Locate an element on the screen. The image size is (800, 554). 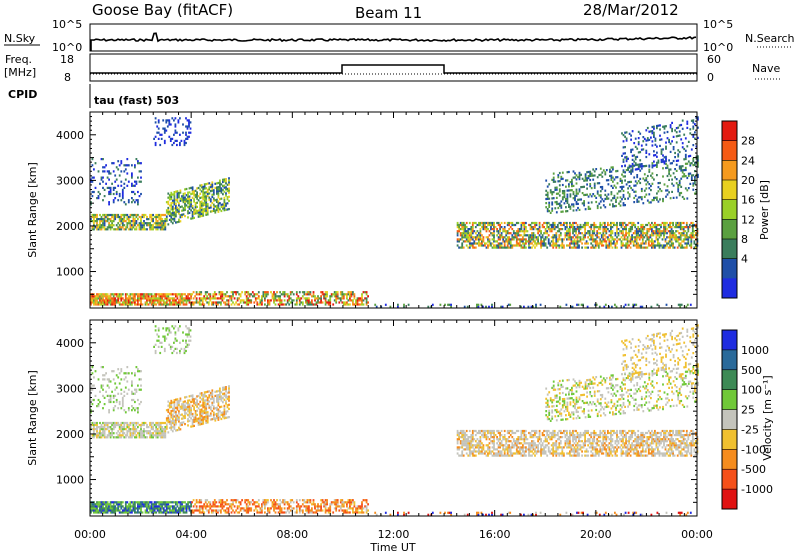
power-colorbar-label: Power [dB] is located at coordinates (764, 210).